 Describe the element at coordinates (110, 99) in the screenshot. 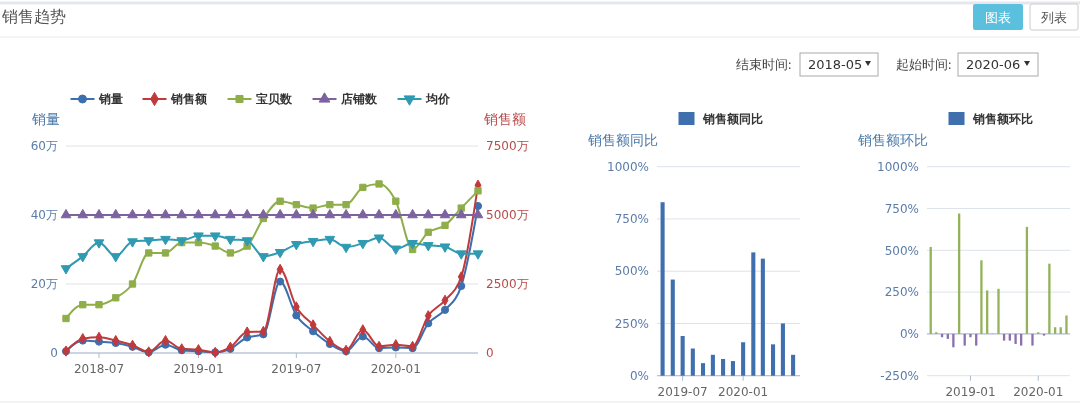

I see `legend-label: 销量` at that location.